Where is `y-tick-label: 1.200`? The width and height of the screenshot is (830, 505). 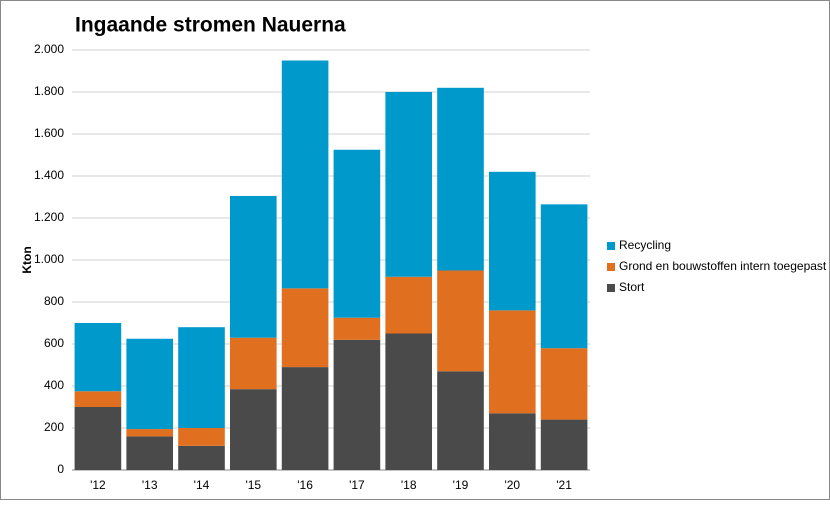
y-tick-label: 1.200 is located at coordinates (49, 217).